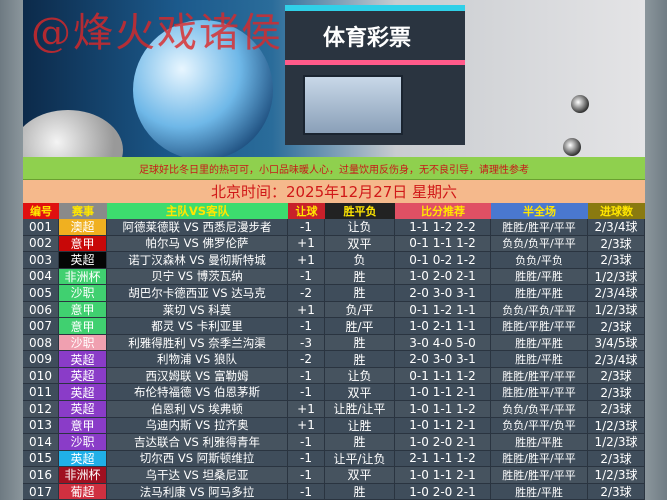 The width and height of the screenshot is (667, 500). What do you see at coordinates (360, 310) in the screenshot?
I see `cell-result: 负/平` at bounding box center [360, 310].